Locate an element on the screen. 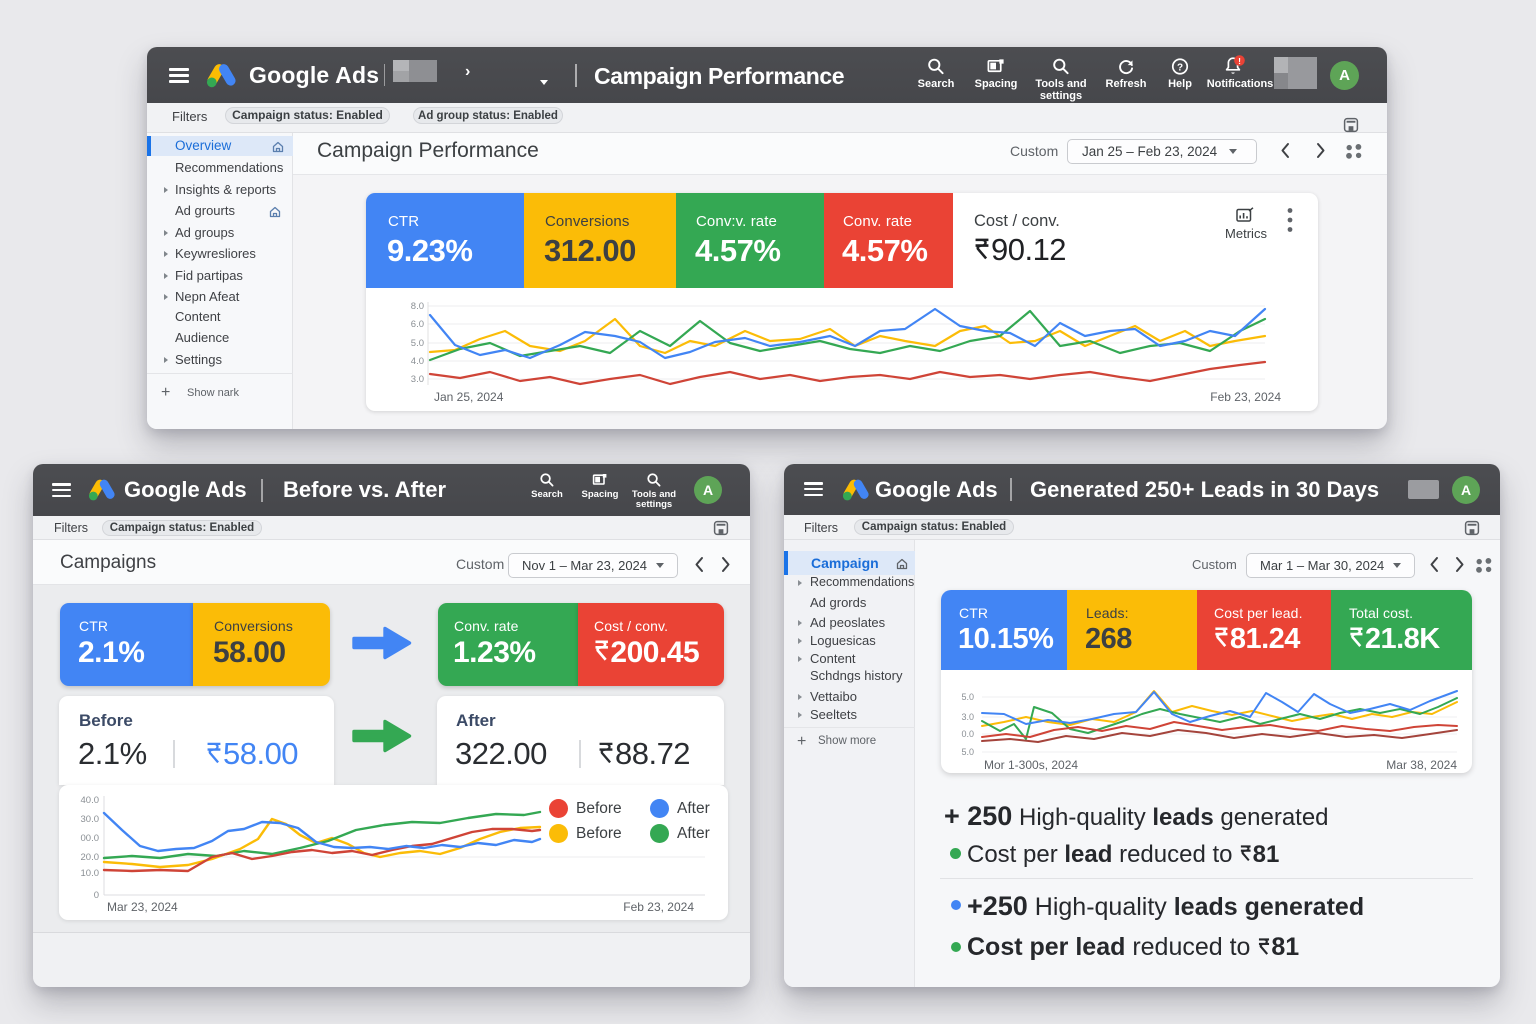 This screenshot has width=1536, height=1024. svg-text: 40.0 is located at coordinates (90, 800).